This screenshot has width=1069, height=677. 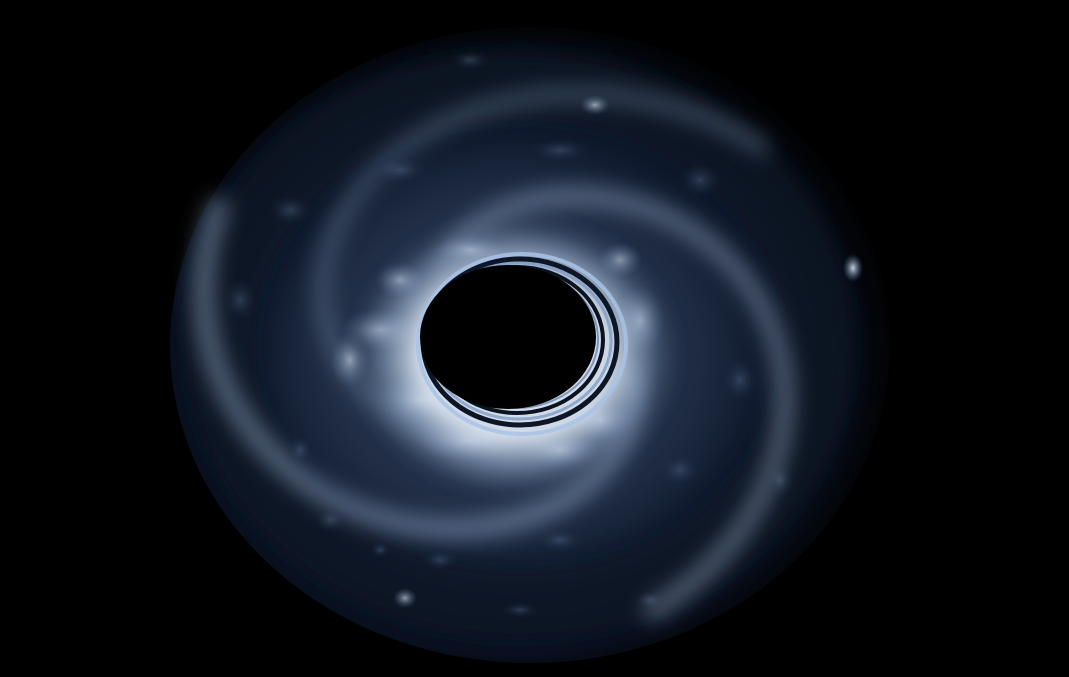 What do you see at coordinates (508, 337) in the screenshot?
I see `center-hole` at bounding box center [508, 337].